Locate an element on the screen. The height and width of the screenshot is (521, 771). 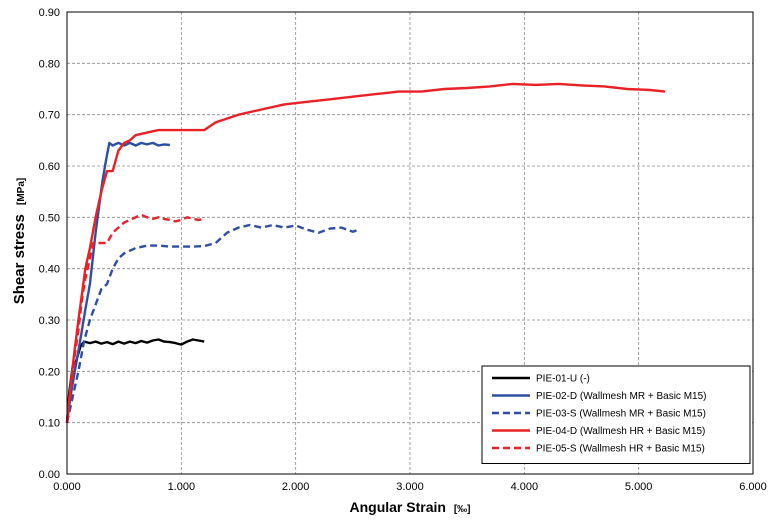
y-tick-label: 0.40 is located at coordinates (49, 270).